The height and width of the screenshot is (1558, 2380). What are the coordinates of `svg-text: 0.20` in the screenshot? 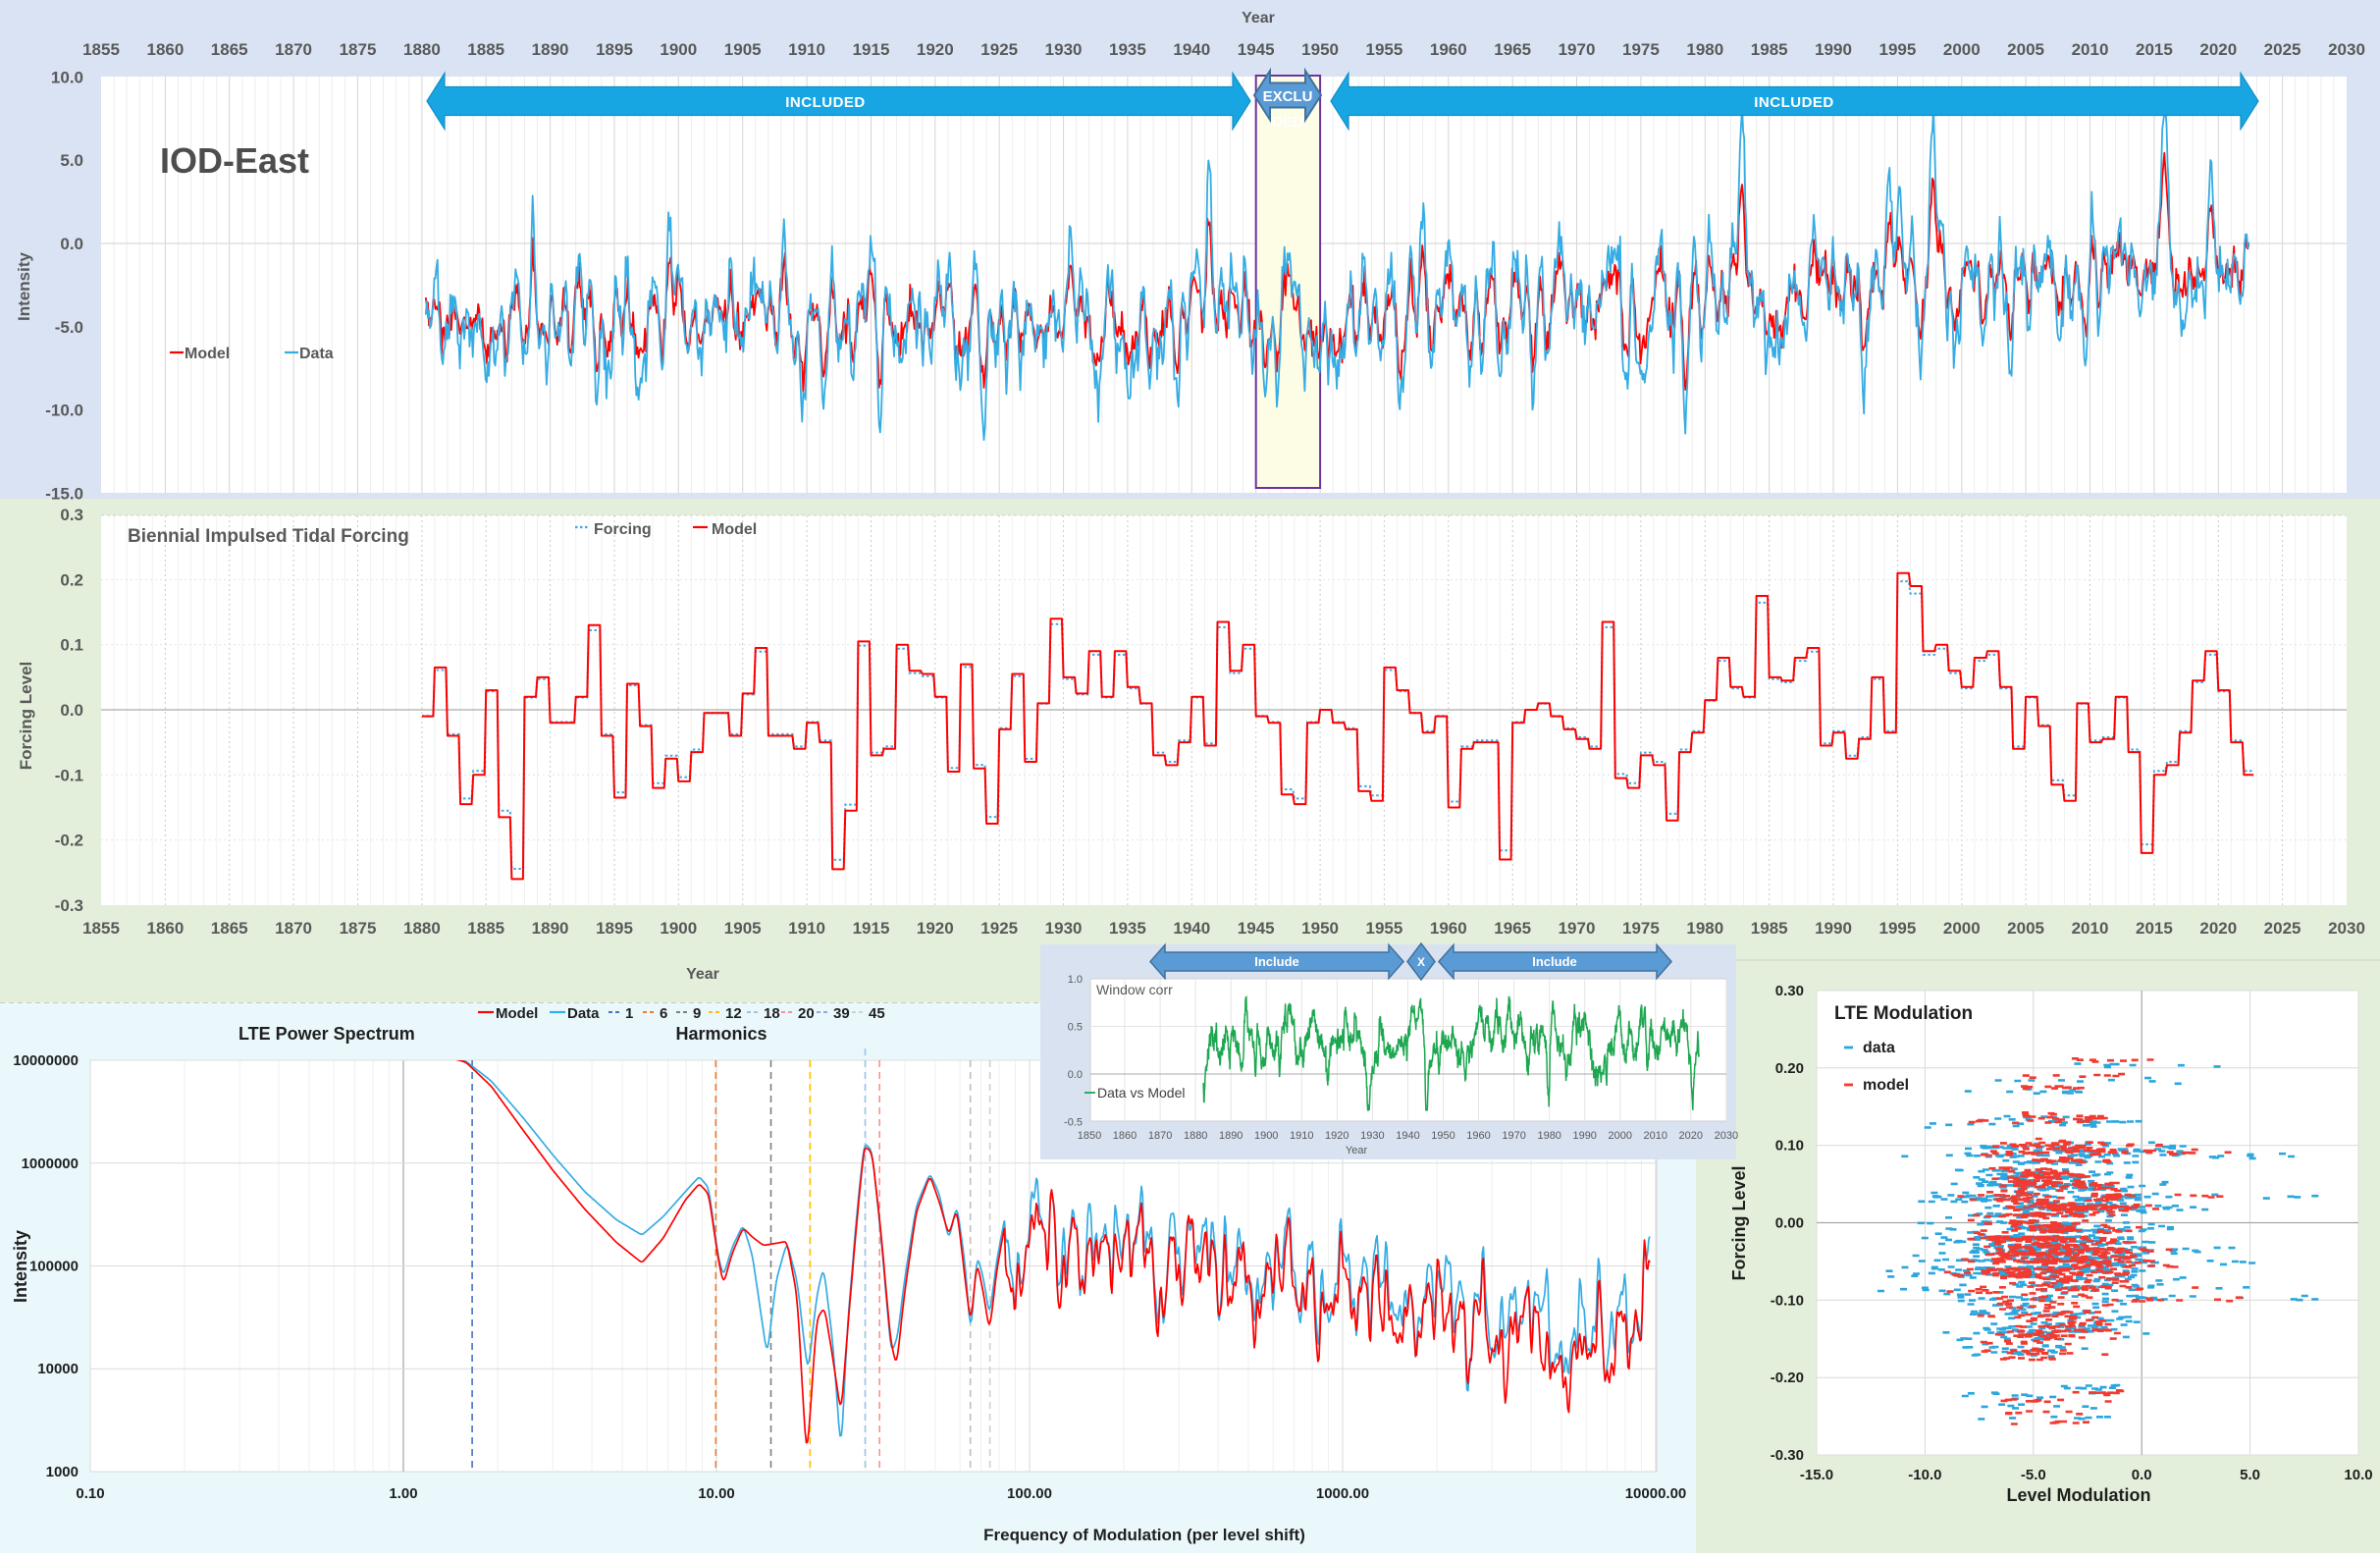 It's located at (1789, 1069).